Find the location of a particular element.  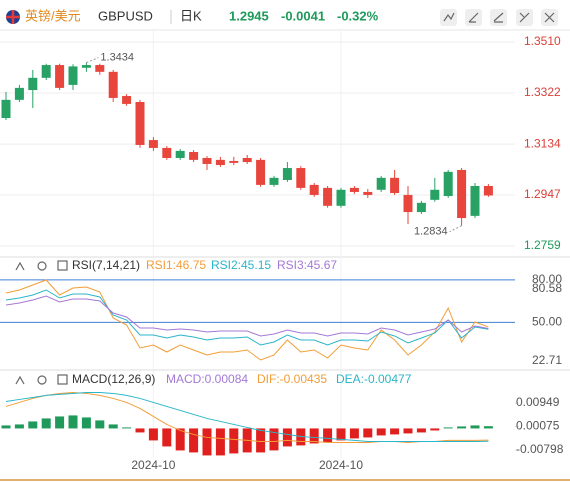

macd-icons is located at coordinates (41, 379).